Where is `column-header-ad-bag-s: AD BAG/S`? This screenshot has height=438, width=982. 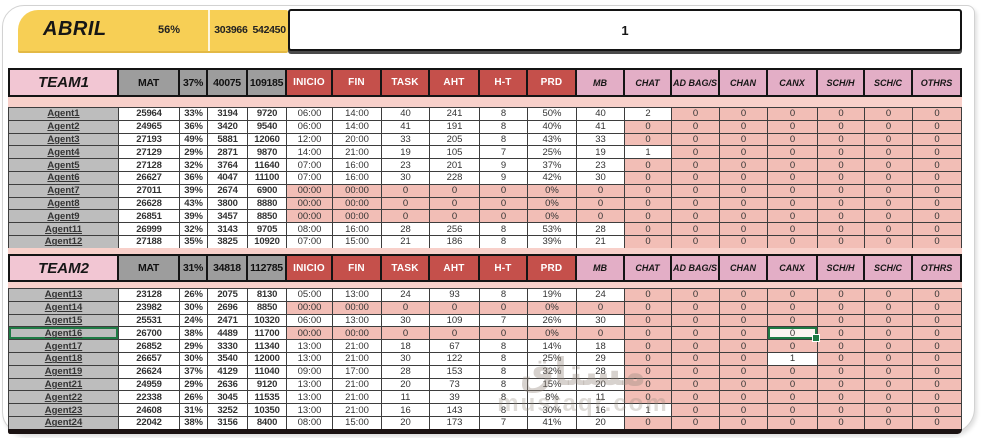 column-header-ad-bag-s: AD BAG/S is located at coordinates (696, 268).